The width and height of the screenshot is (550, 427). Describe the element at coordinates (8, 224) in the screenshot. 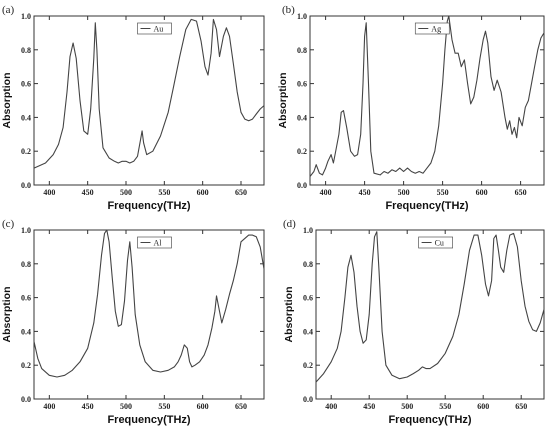

I see `panel-letter: (c)` at that location.